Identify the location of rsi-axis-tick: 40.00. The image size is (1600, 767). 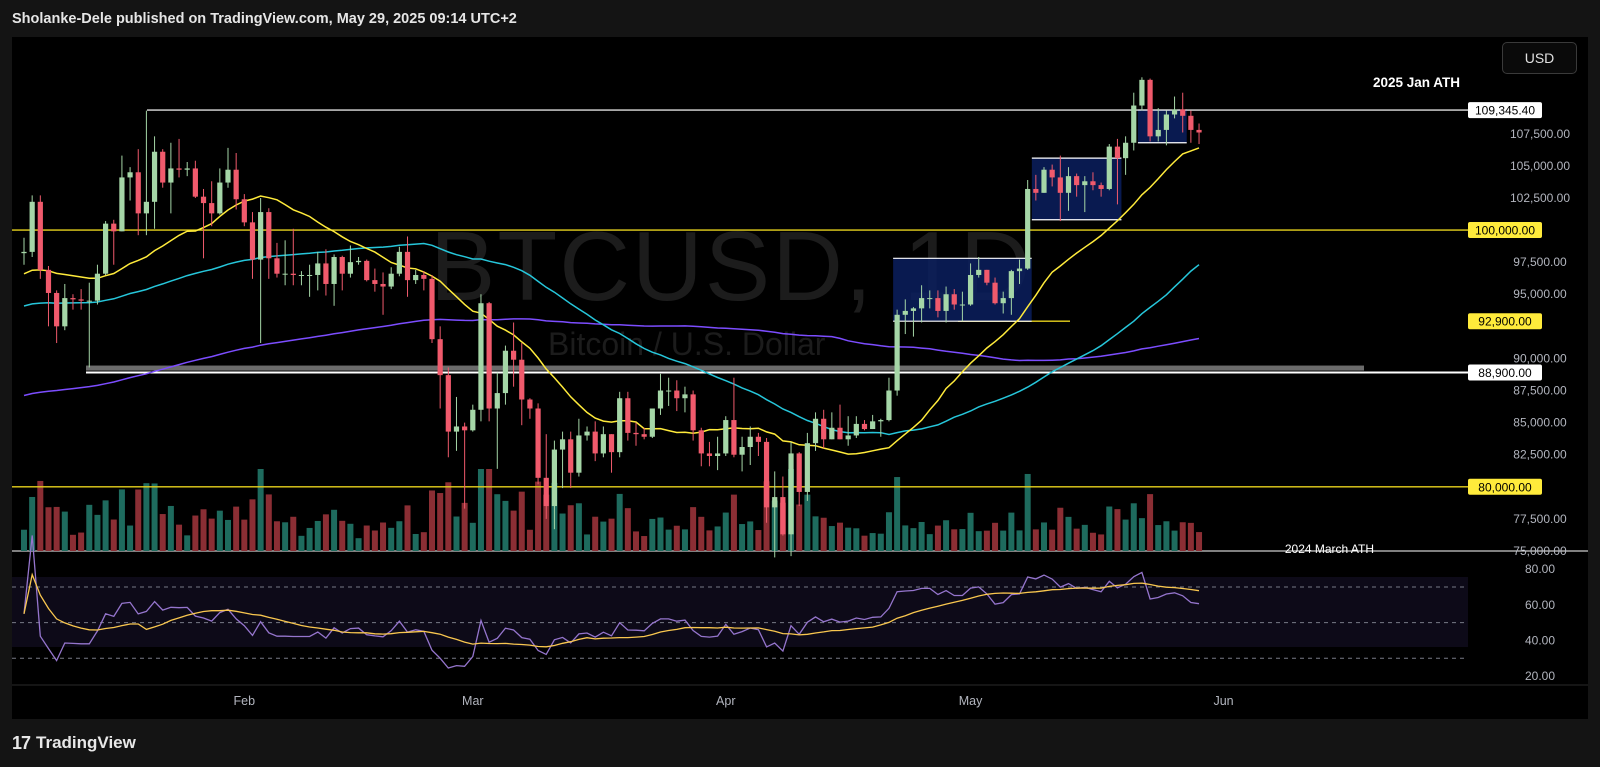
(1540, 640).